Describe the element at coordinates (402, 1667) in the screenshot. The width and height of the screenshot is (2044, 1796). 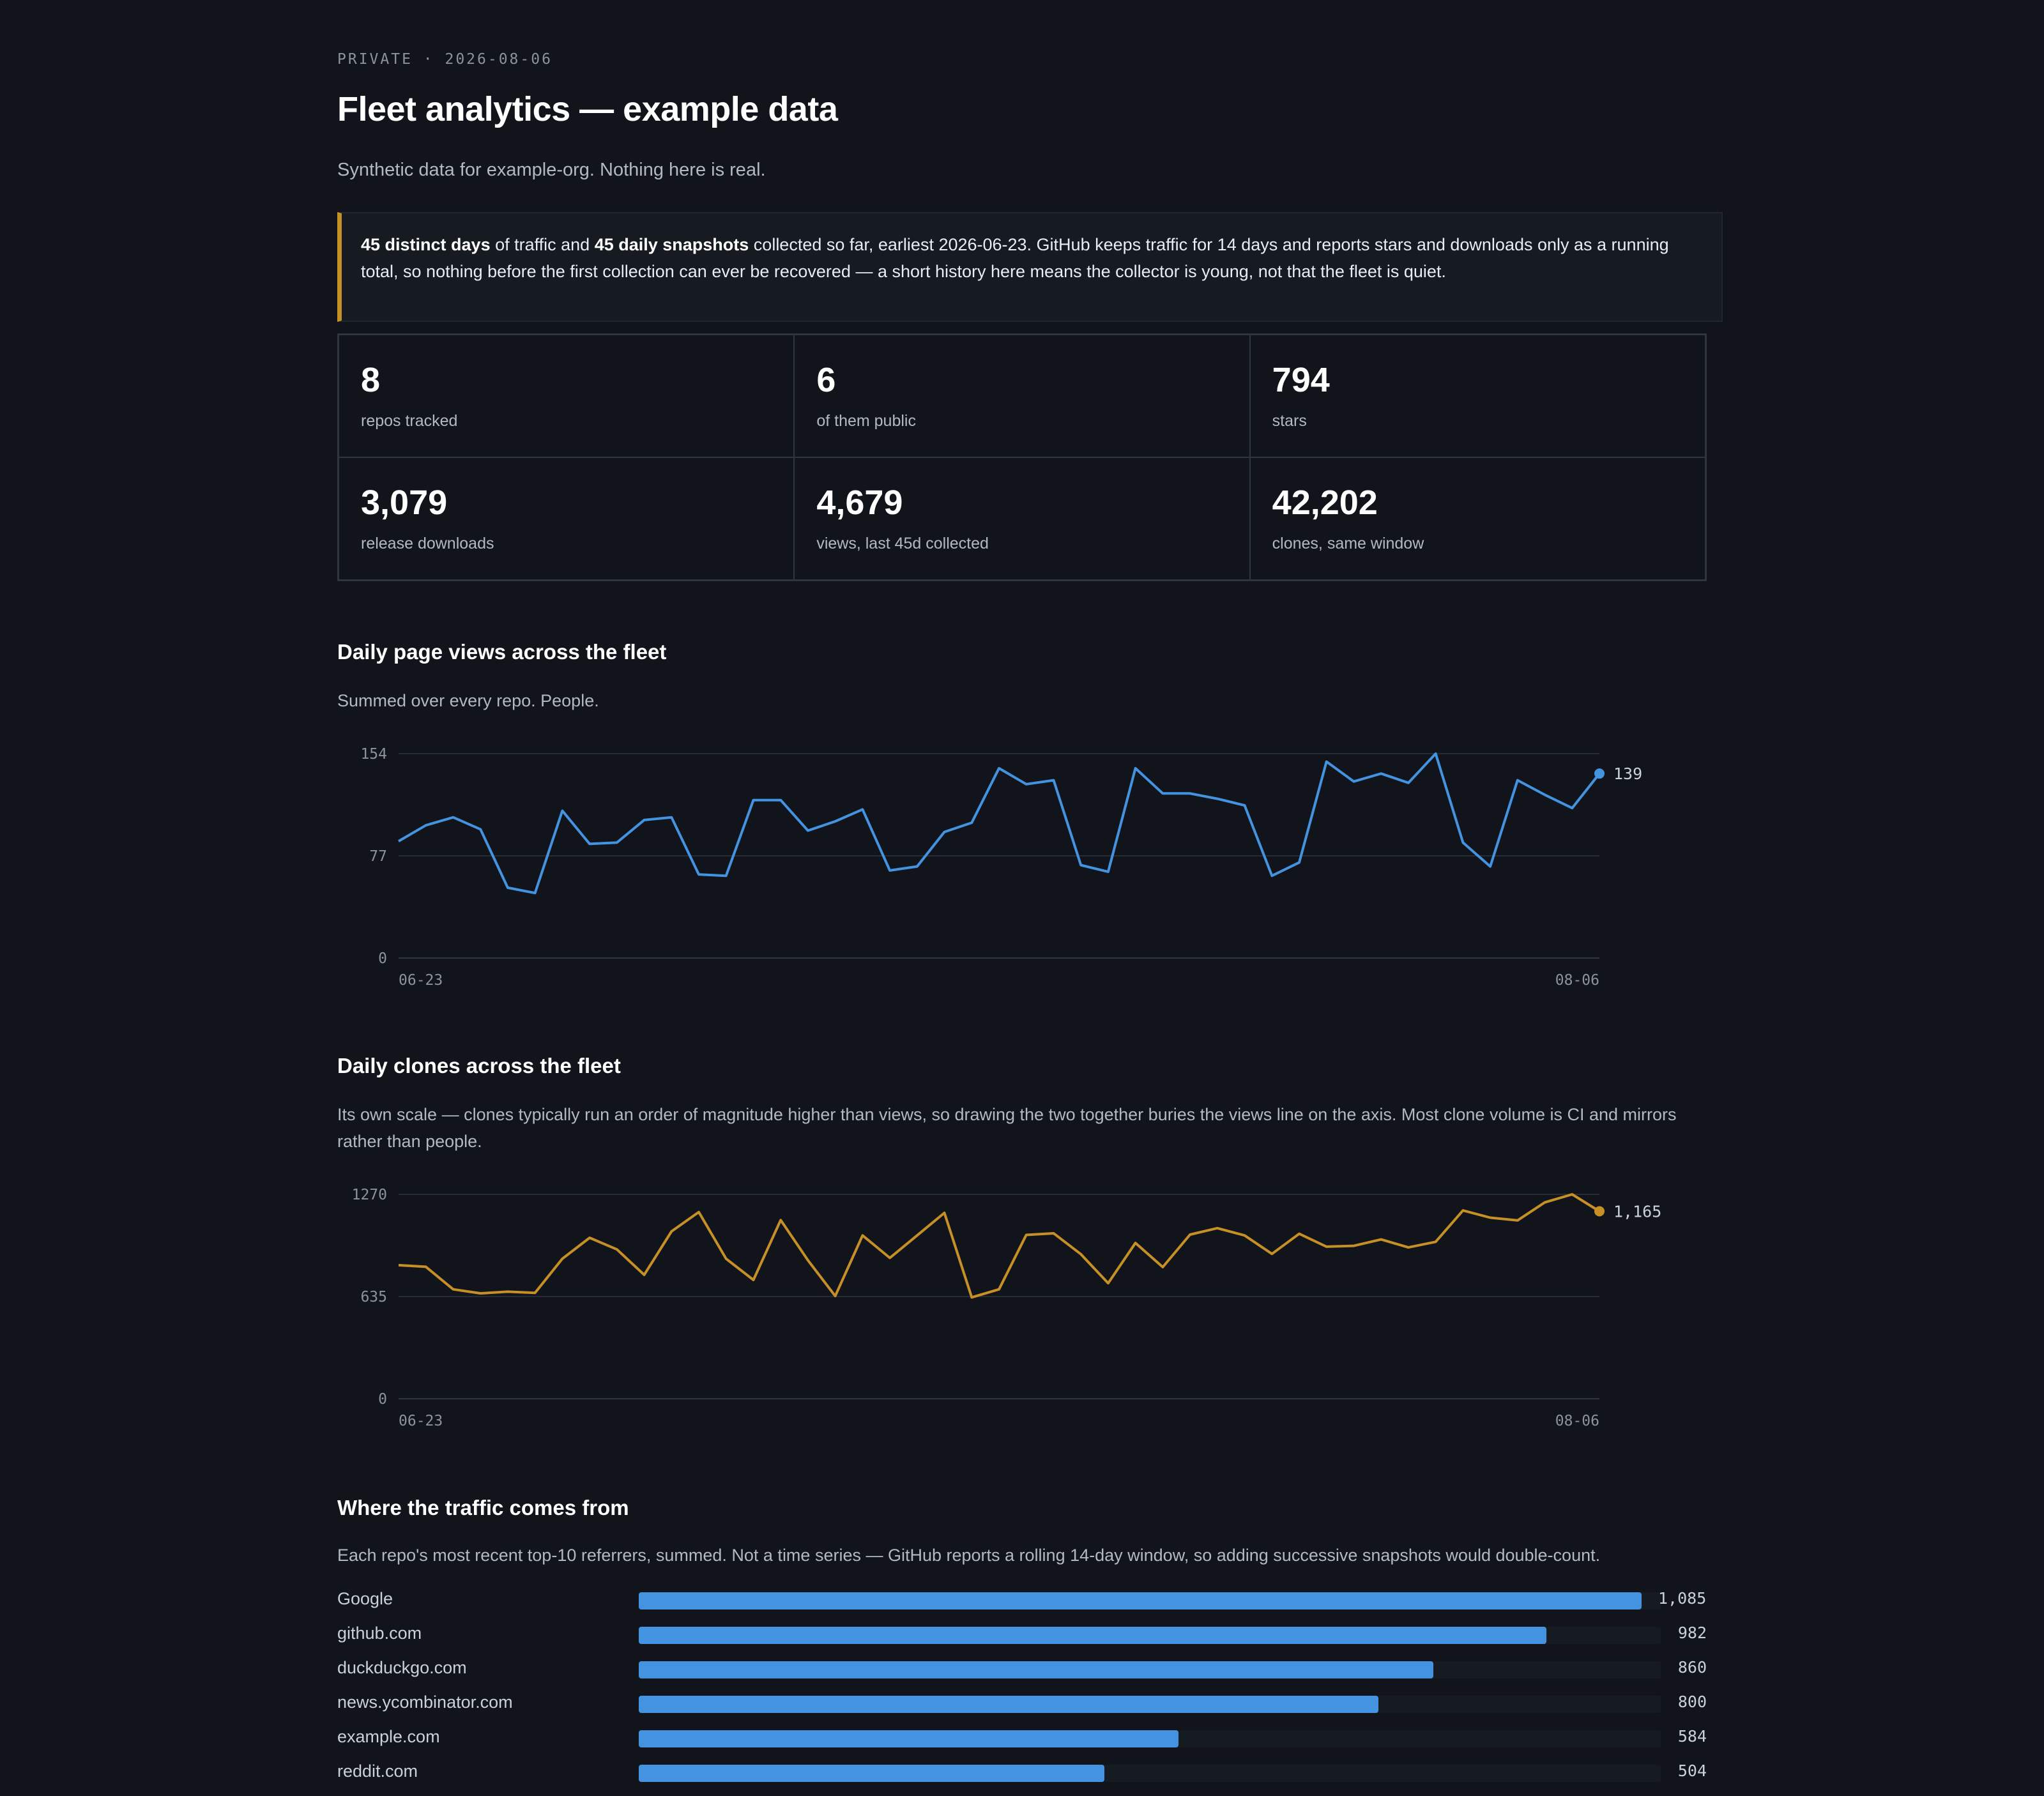
I see `referrer-label: duckduckgo.com` at that location.